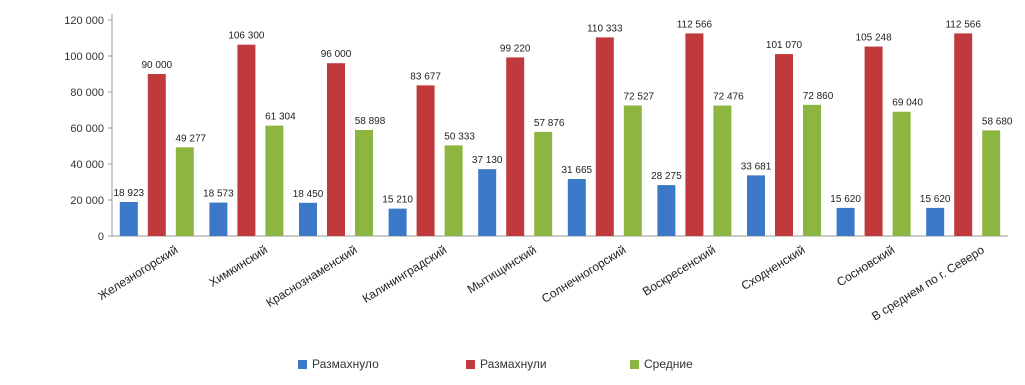 Image resolution: width=1025 pixels, height=385 pixels. I want to click on y-tick-label: 120 000, so click(84, 21).